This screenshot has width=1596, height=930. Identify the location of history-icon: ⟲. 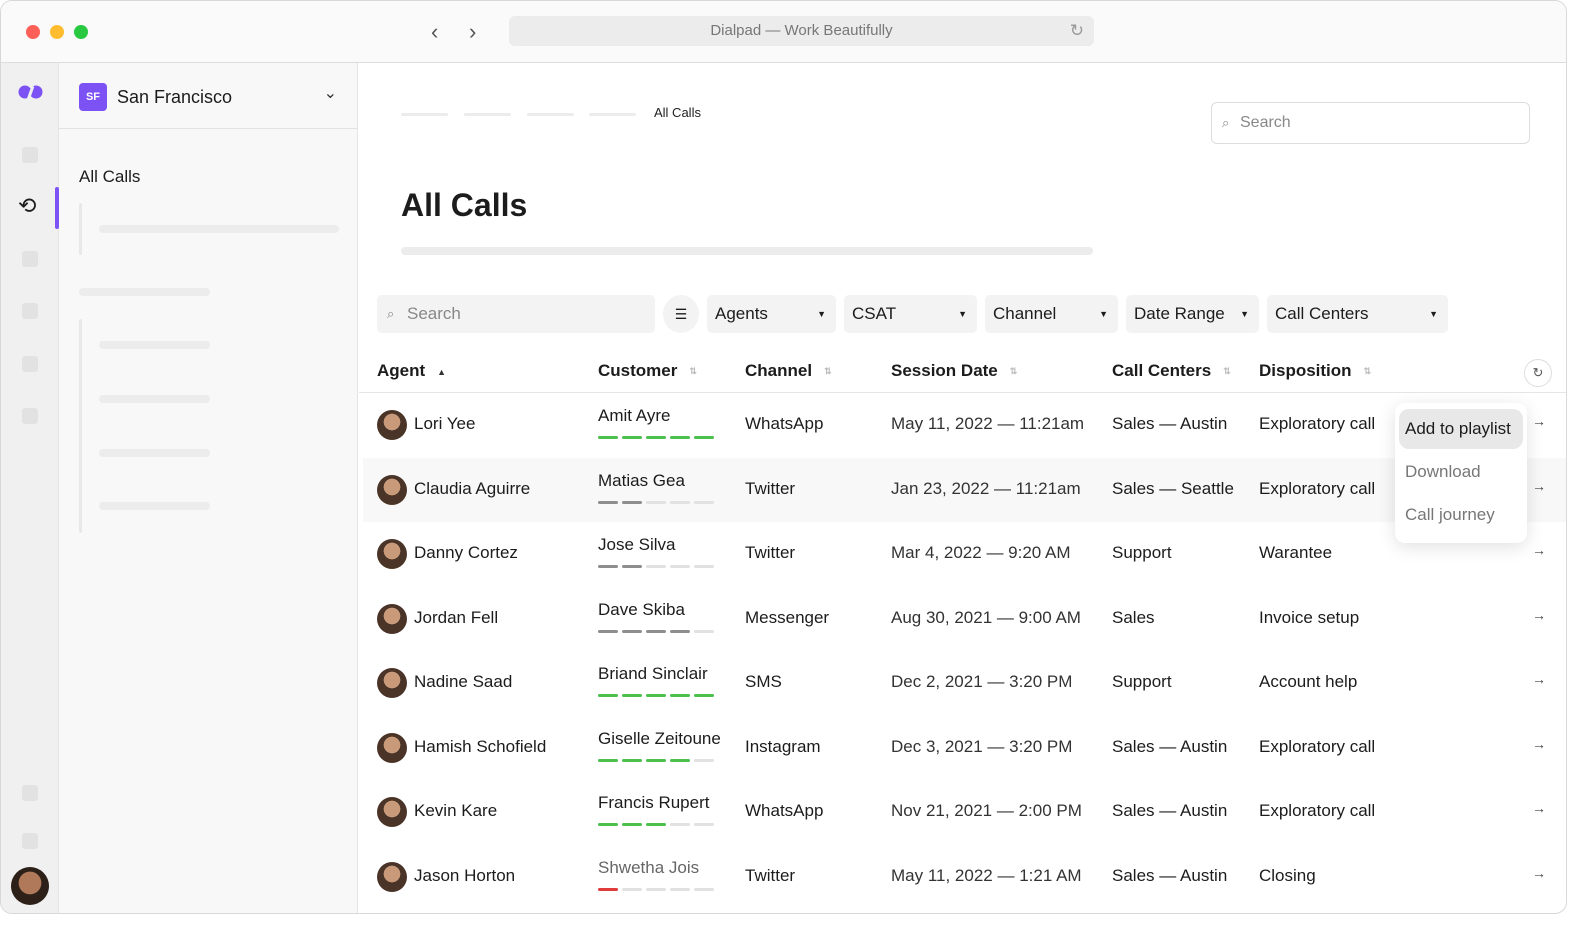
(27, 205).